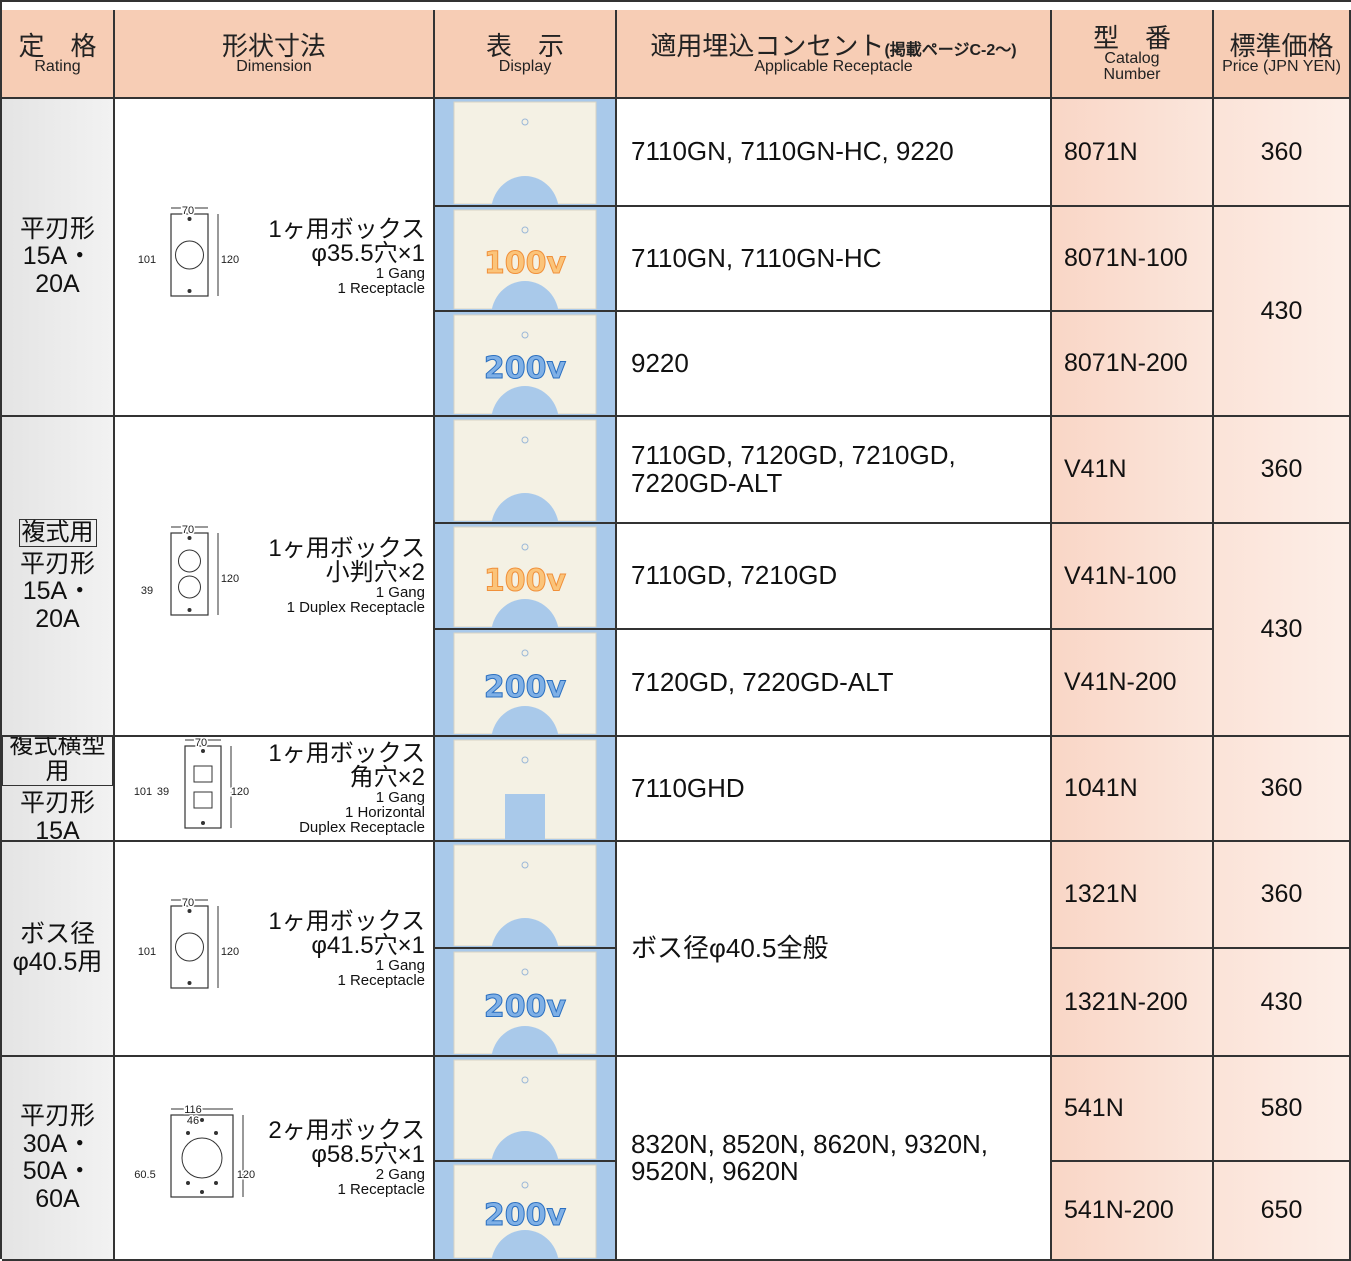 The image size is (1351, 1261). I want to click on box-line: φ35.5穴×1, so click(368, 253).